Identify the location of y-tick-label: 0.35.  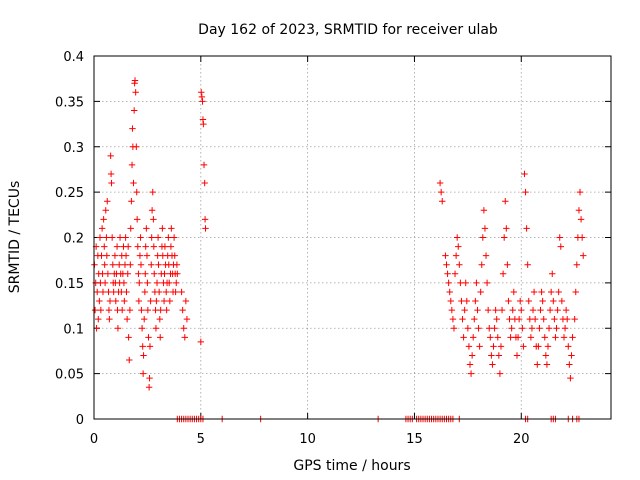
(69, 102).